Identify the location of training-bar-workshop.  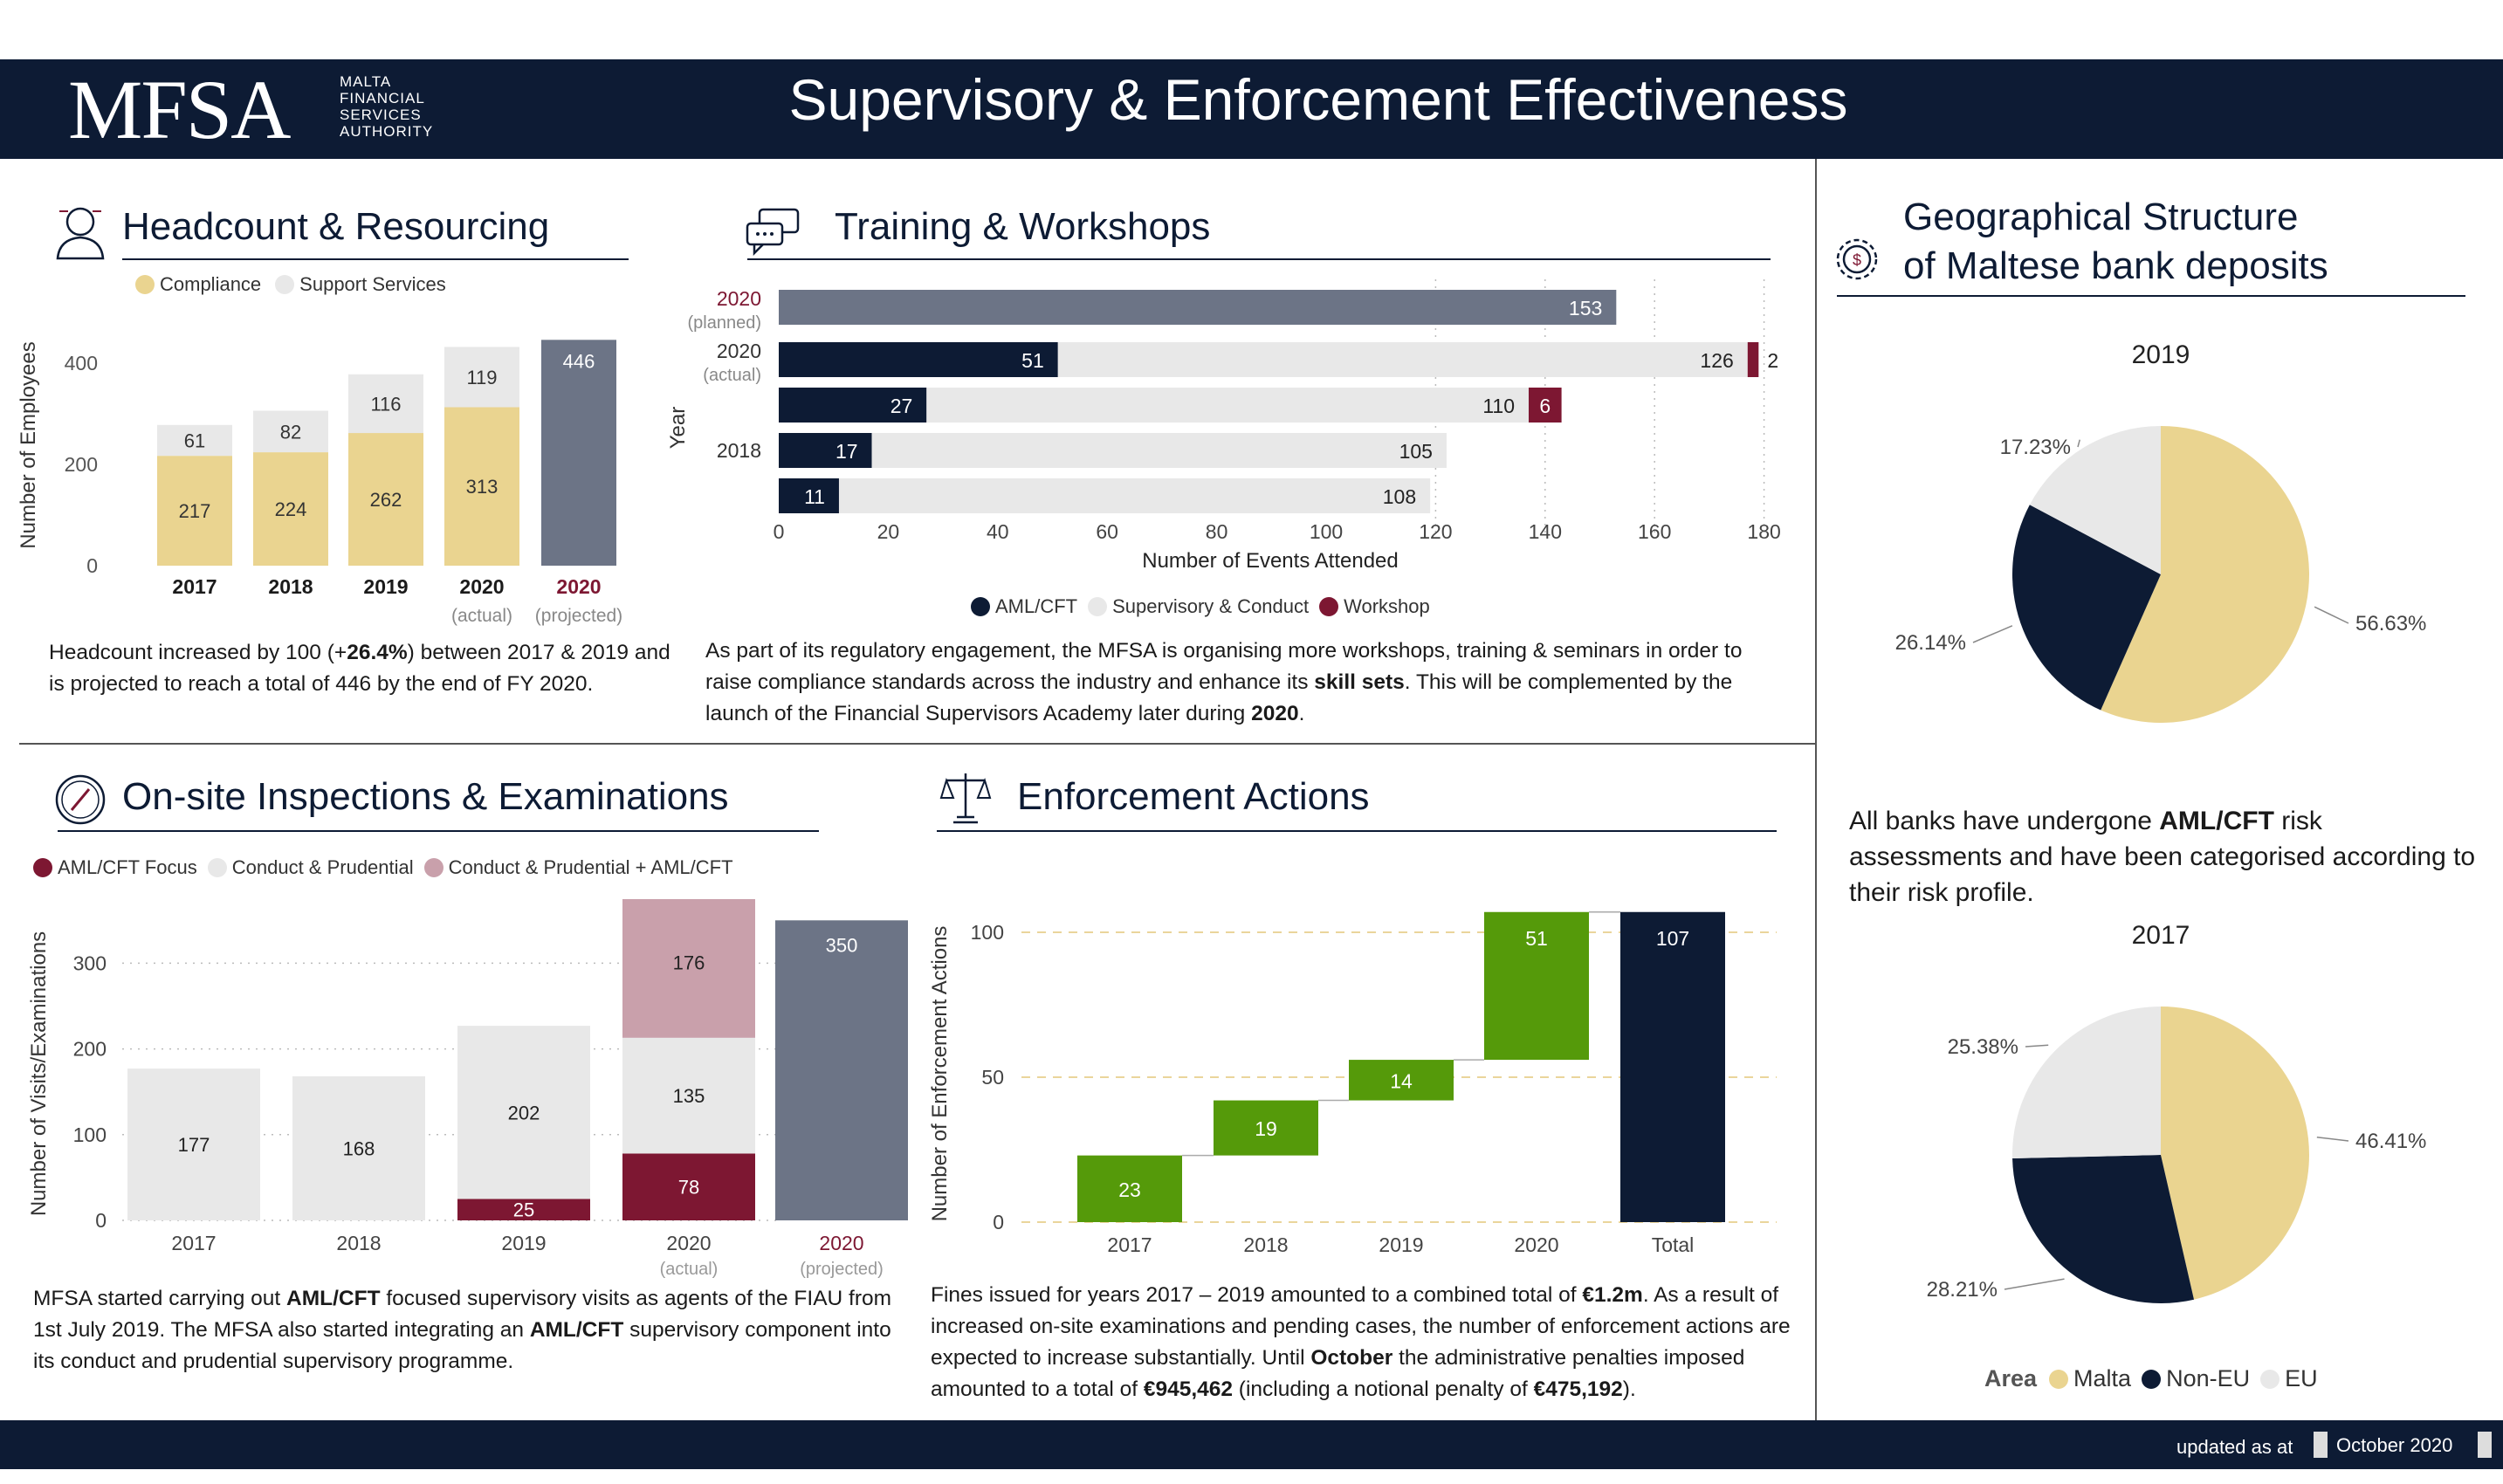
(1753, 359).